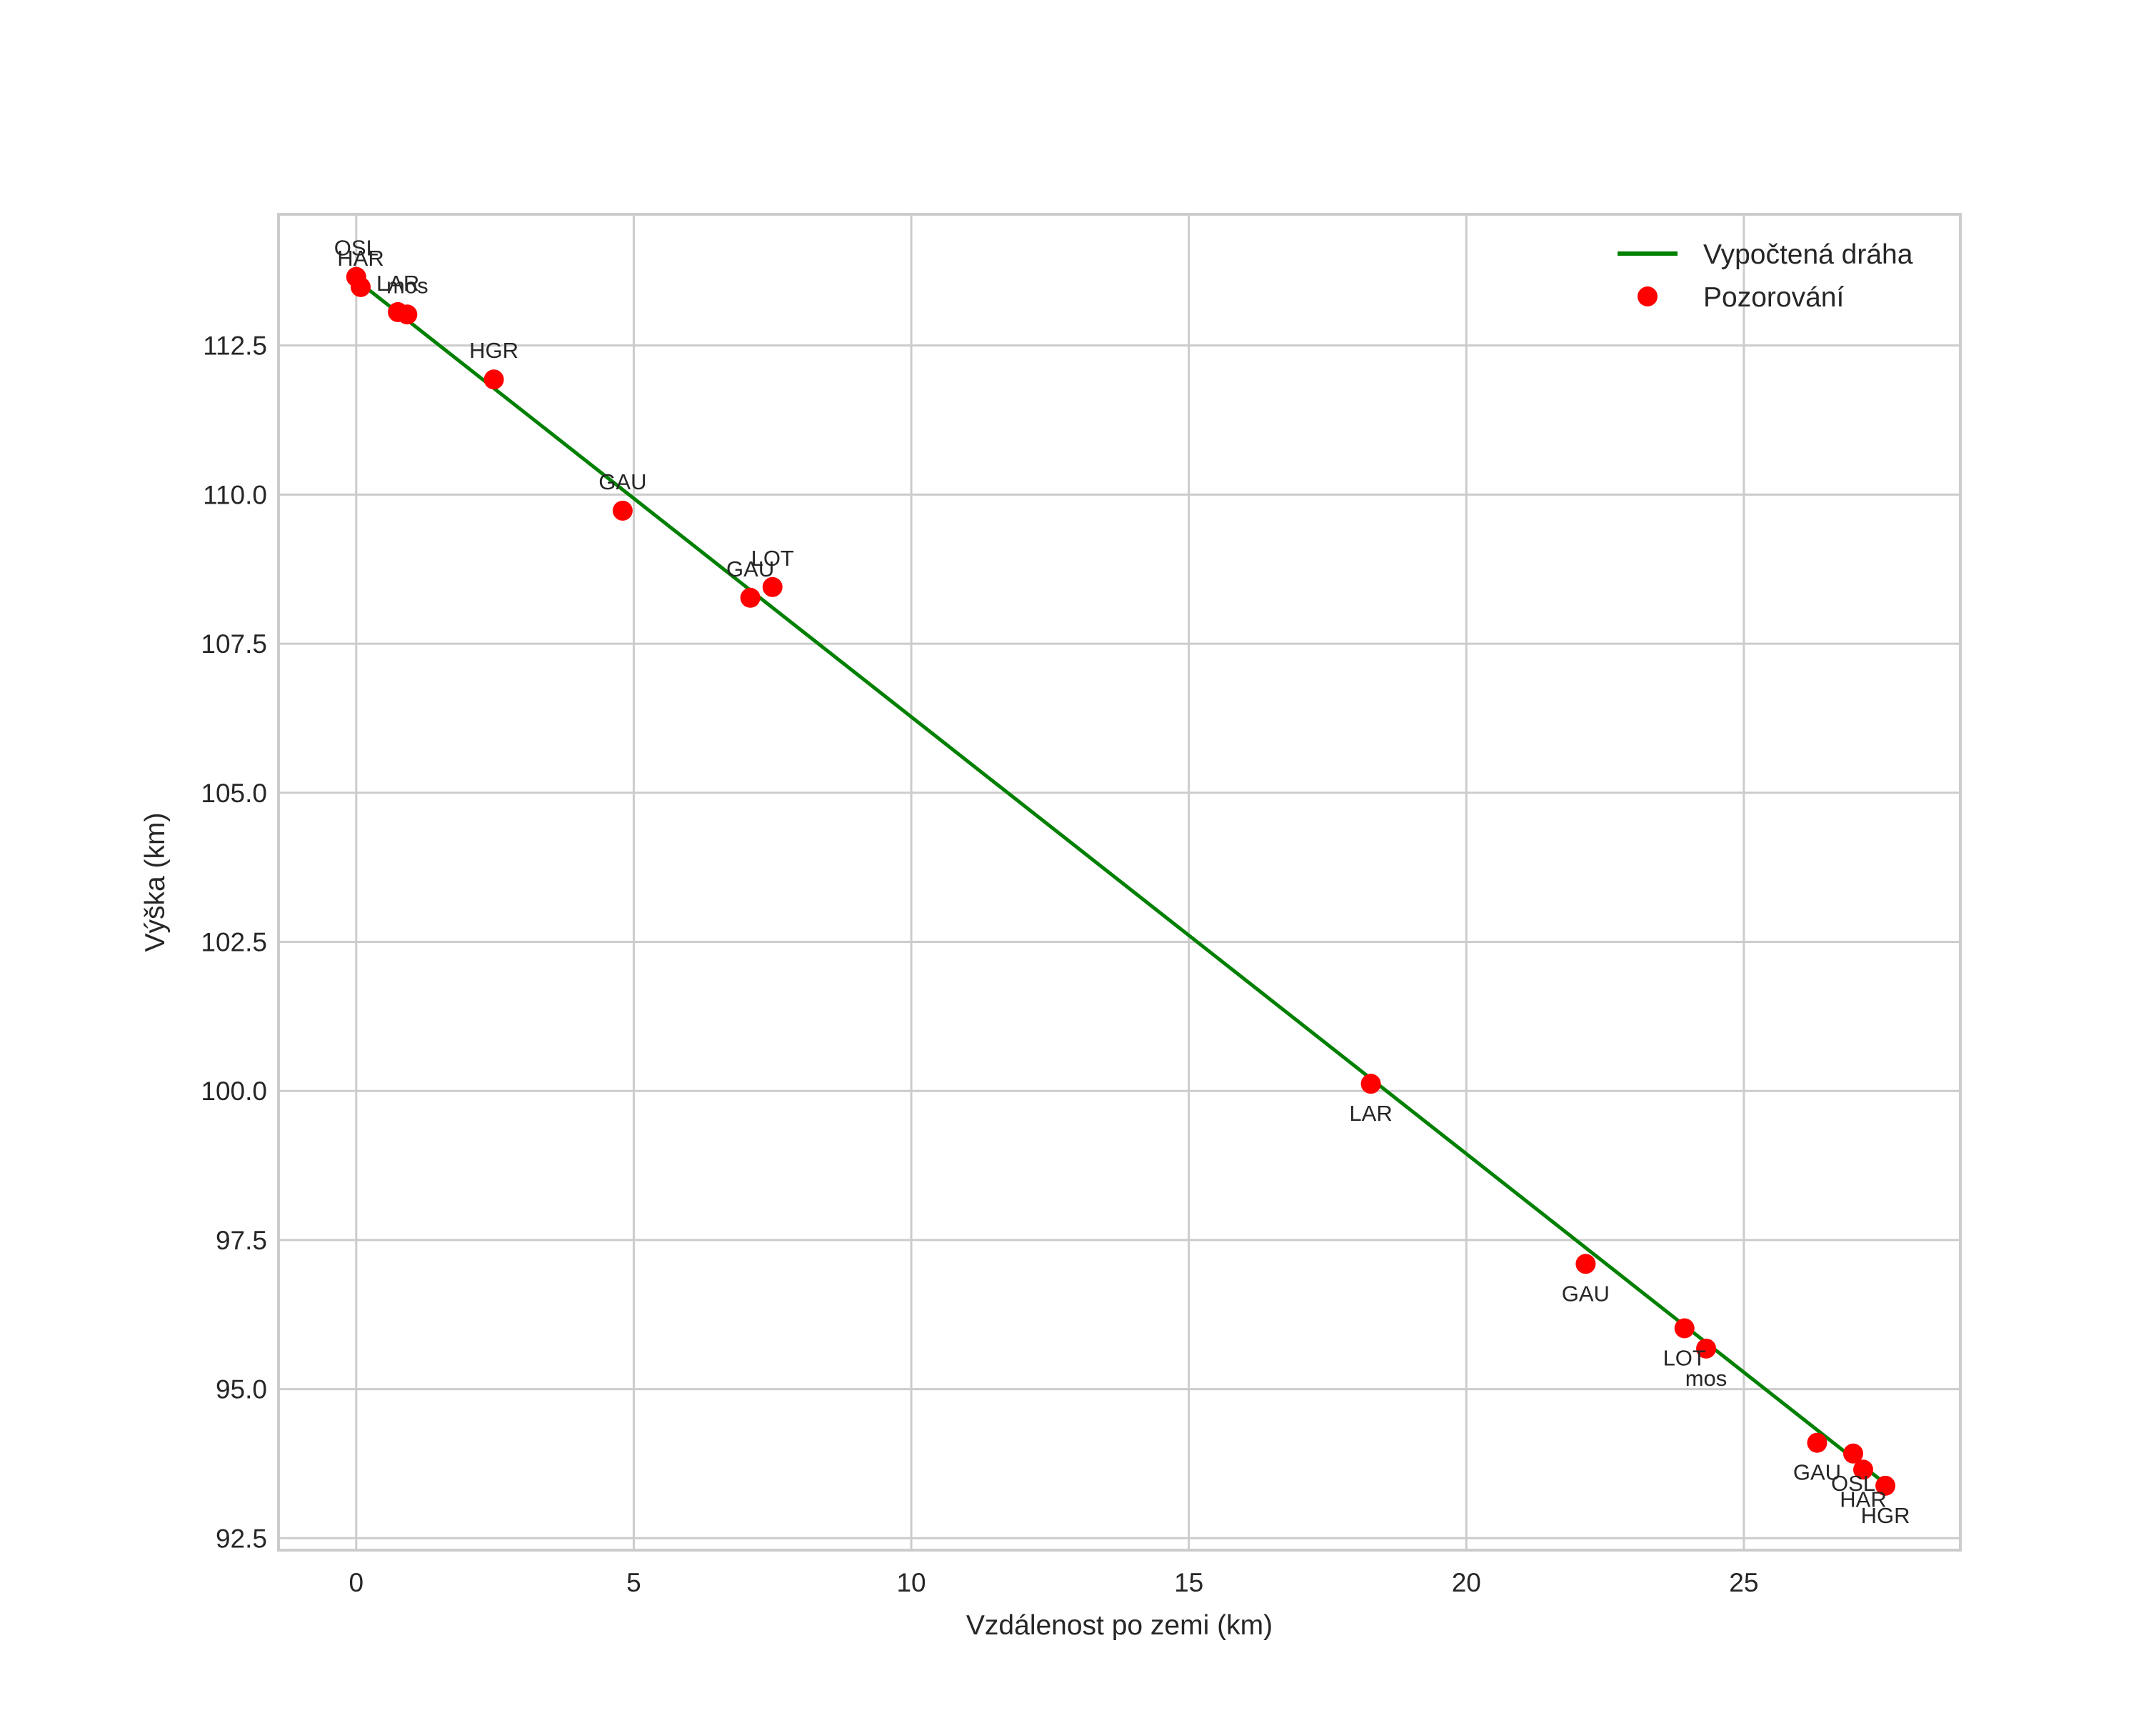  Describe the element at coordinates (356, 1582) in the screenshot. I see `x-tick-label: 0` at that location.